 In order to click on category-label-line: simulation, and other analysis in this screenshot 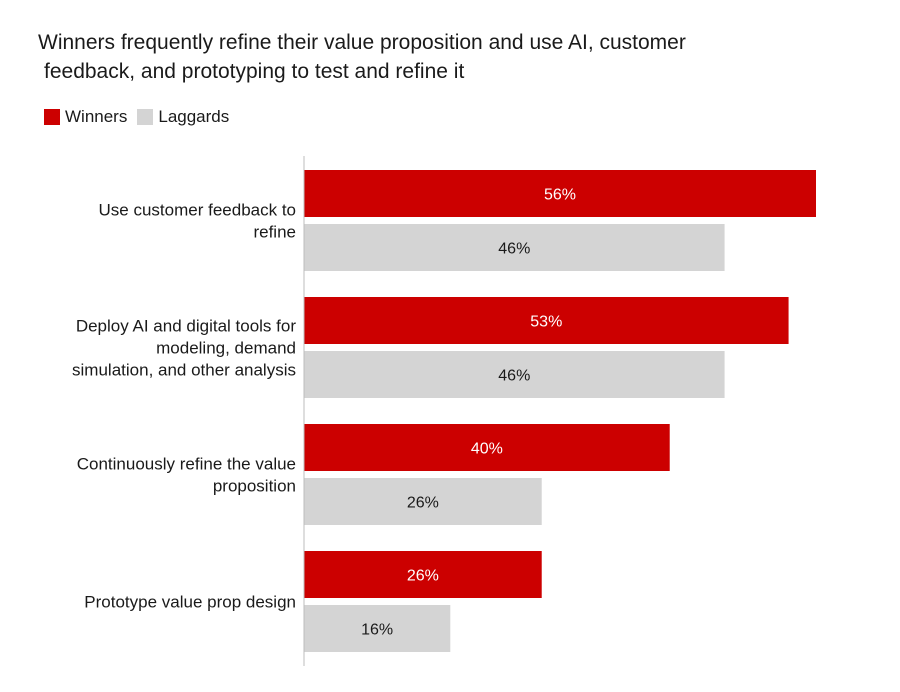, I will do `click(184, 370)`.